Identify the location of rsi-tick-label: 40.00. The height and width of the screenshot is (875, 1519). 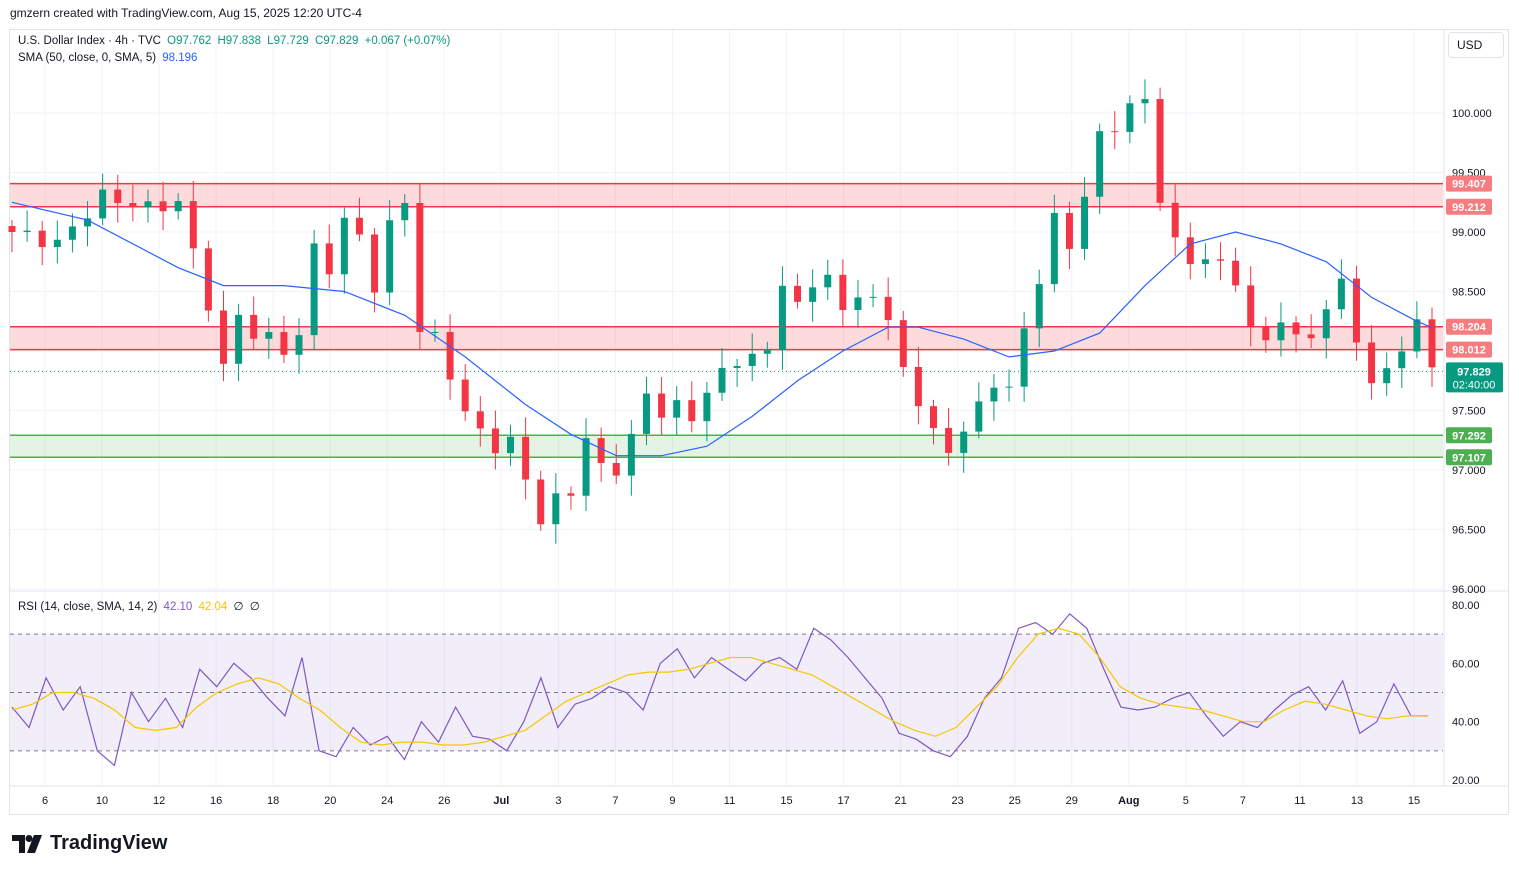
(1466, 723).